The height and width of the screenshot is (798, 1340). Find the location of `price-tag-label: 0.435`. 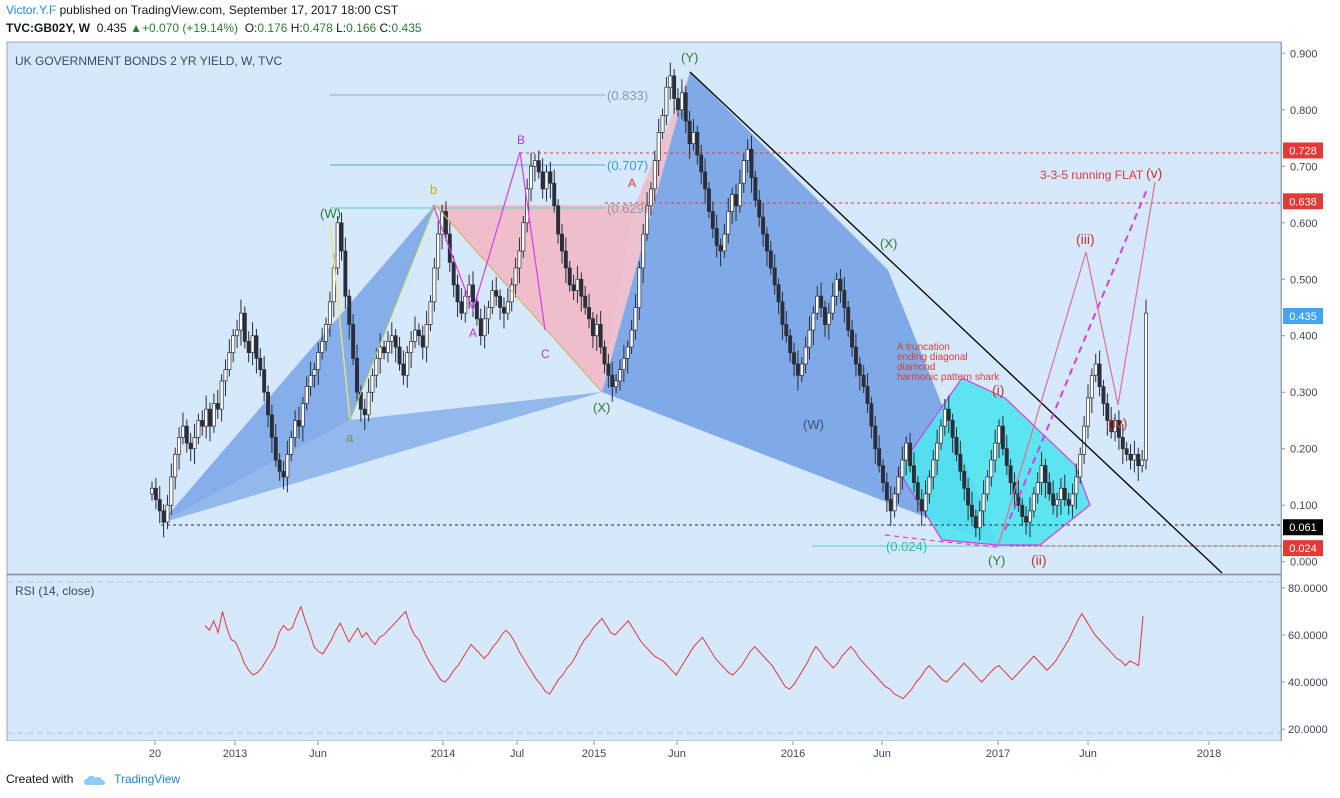

price-tag-label: 0.435 is located at coordinates (1303, 317).